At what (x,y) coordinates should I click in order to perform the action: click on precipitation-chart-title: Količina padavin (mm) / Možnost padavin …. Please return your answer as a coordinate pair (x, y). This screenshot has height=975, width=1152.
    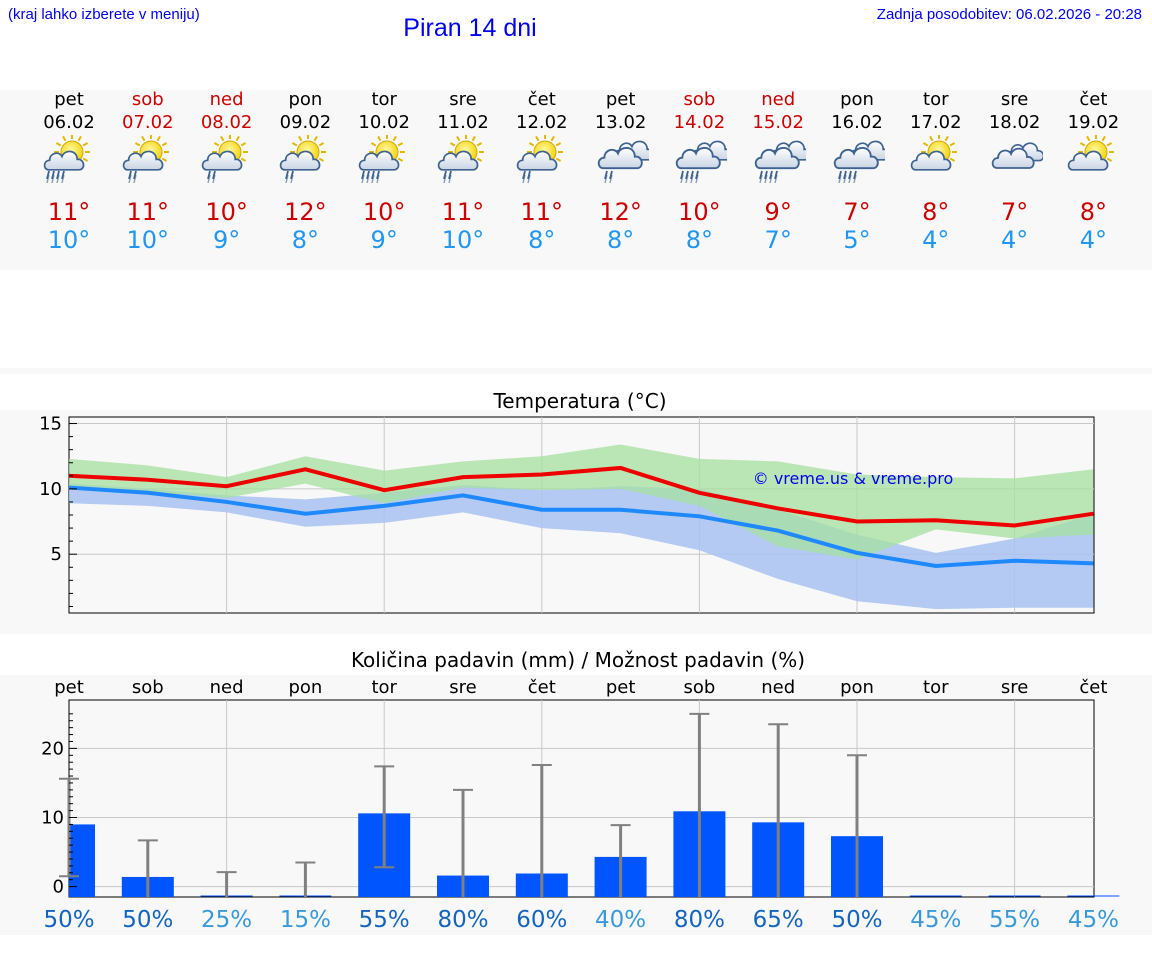
    Looking at the image, I should click on (578, 660).